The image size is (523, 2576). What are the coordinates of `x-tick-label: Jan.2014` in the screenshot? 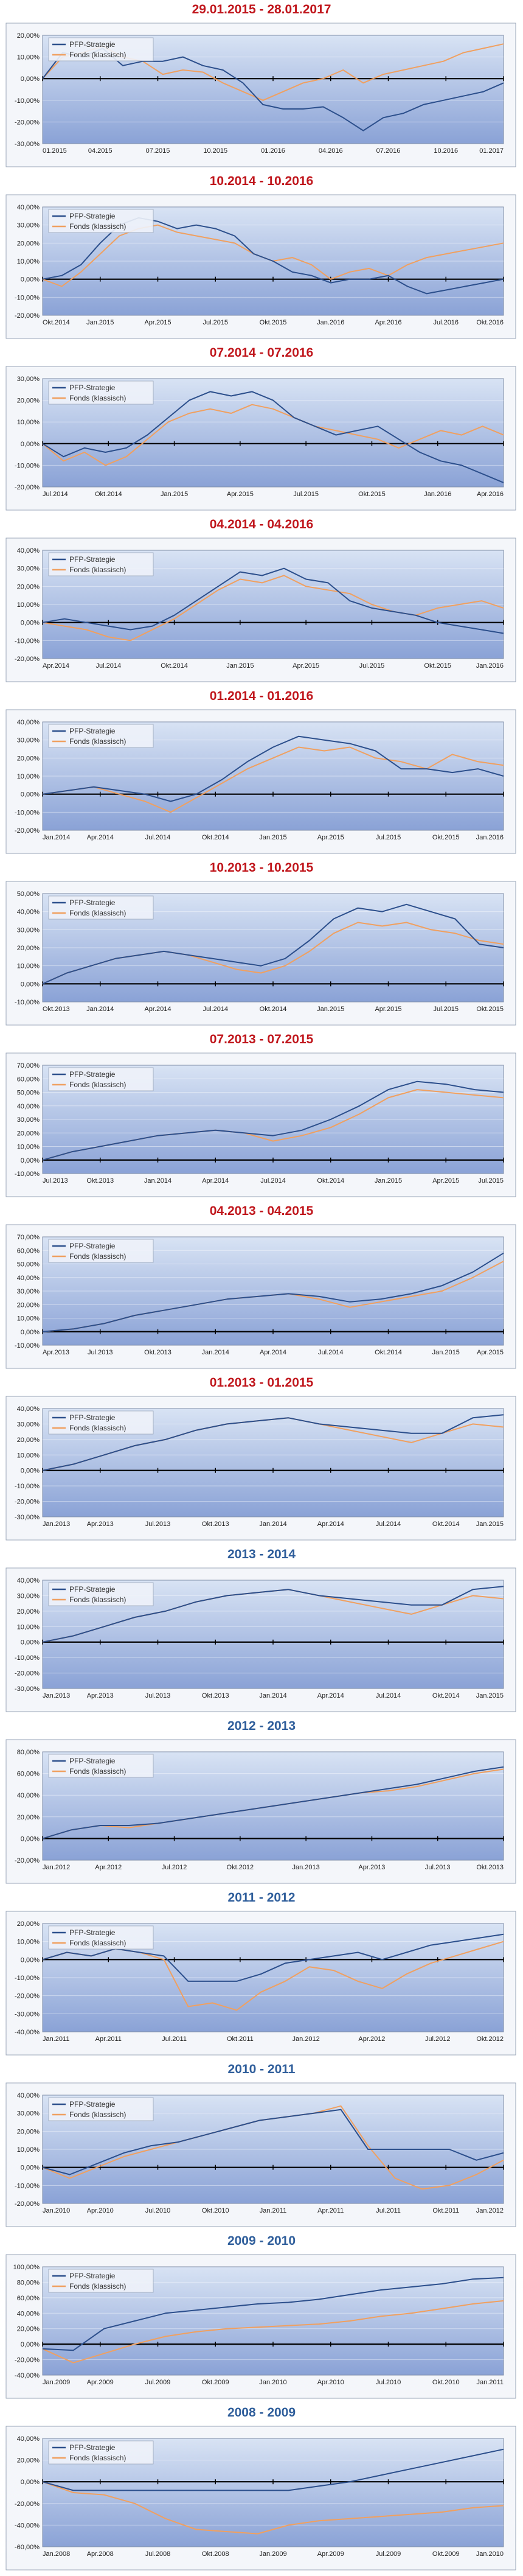 It's located at (273, 1524).